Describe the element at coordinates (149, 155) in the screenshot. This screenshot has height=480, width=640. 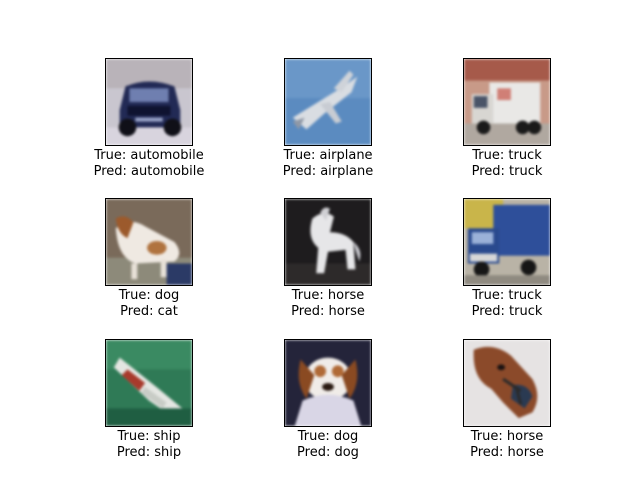
I see `true-label: True: automobile` at that location.